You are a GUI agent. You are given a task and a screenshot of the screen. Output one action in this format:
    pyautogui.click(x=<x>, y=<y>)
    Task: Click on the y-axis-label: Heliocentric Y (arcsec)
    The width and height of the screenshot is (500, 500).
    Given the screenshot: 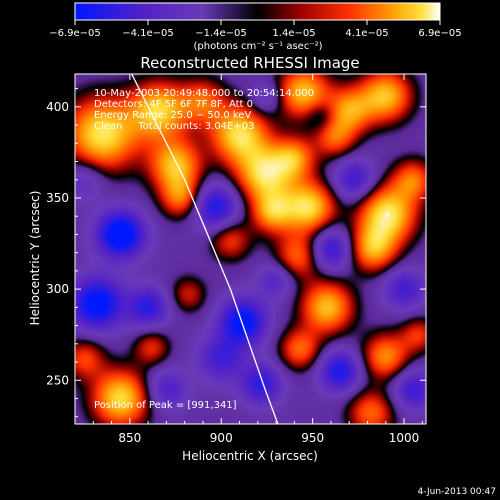 What is the action you would take?
    pyautogui.click(x=35, y=258)
    